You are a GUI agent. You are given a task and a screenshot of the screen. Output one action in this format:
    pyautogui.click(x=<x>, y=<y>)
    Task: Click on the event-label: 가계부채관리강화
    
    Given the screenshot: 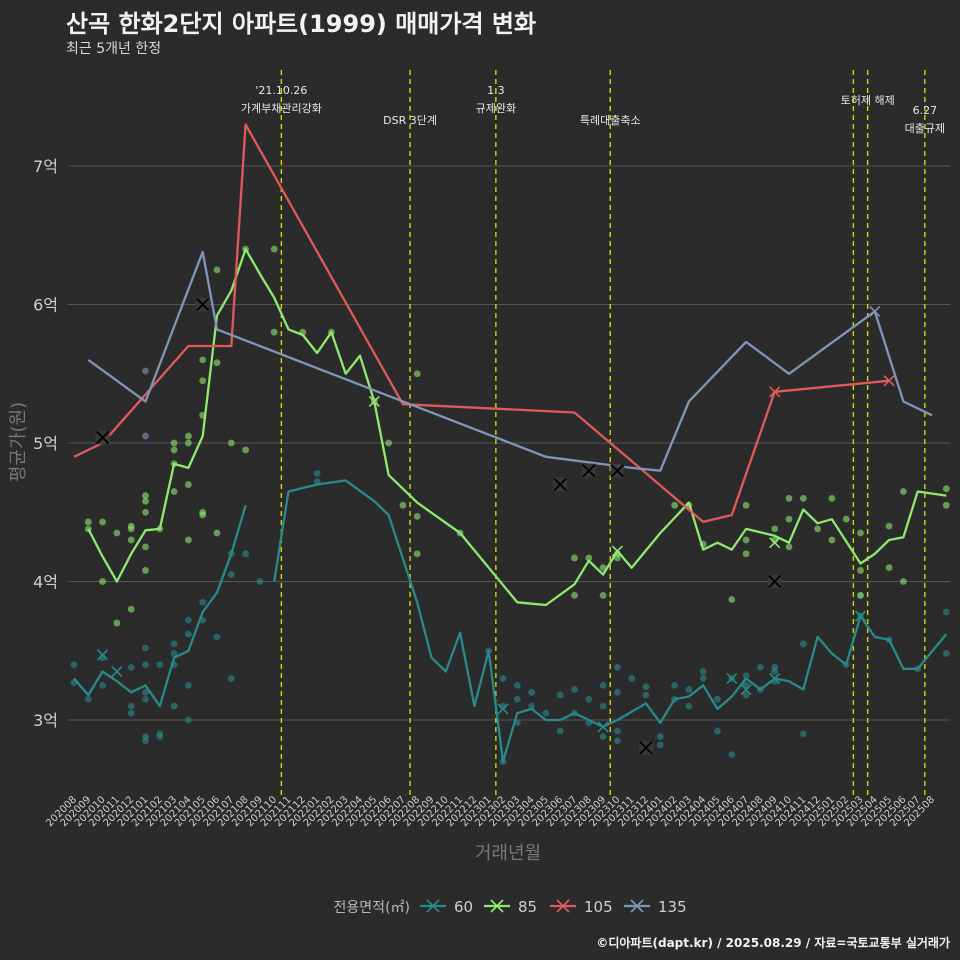 What is the action you would take?
    pyautogui.click(x=281, y=108)
    